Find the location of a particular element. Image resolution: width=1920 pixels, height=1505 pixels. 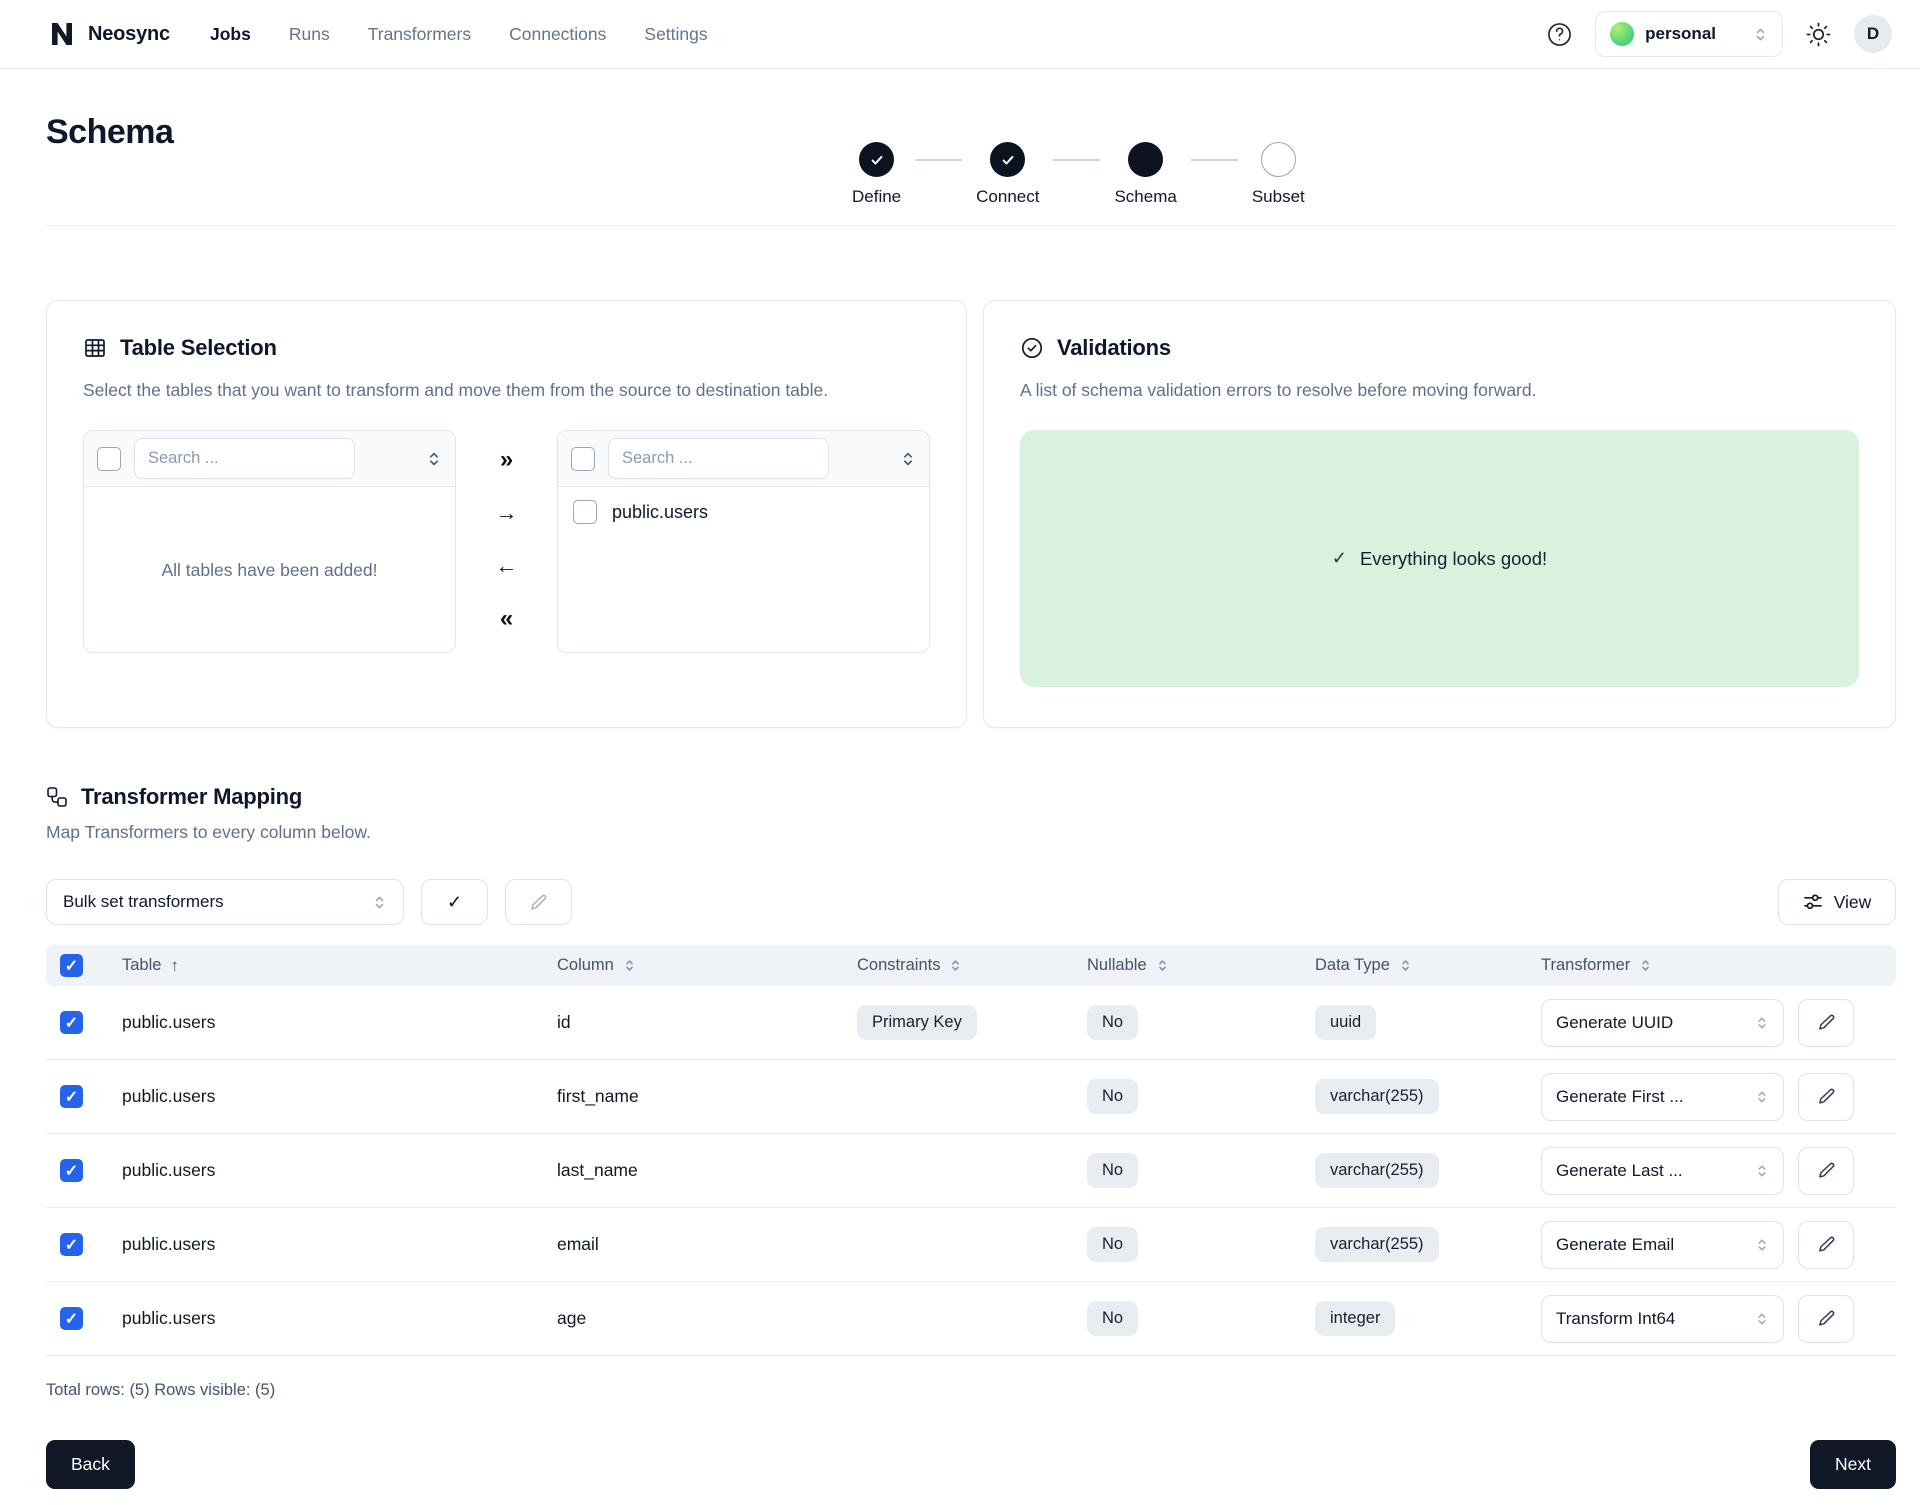

nav-item-settings: Settings is located at coordinates (676, 33).